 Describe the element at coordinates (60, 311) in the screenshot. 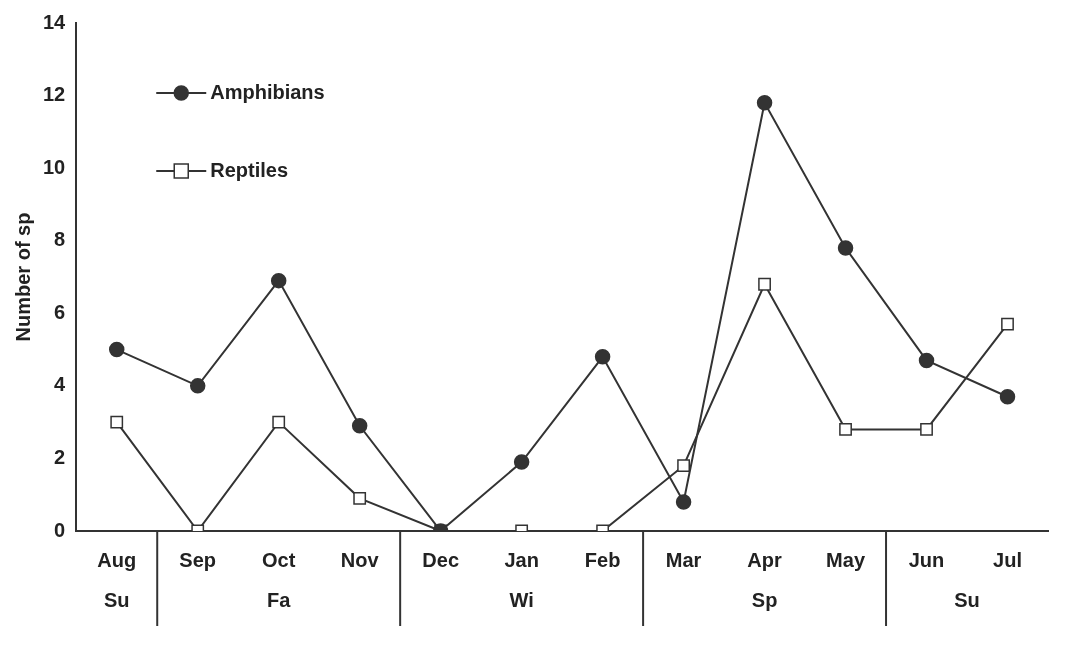

I see `y-tick-label: 6` at that location.